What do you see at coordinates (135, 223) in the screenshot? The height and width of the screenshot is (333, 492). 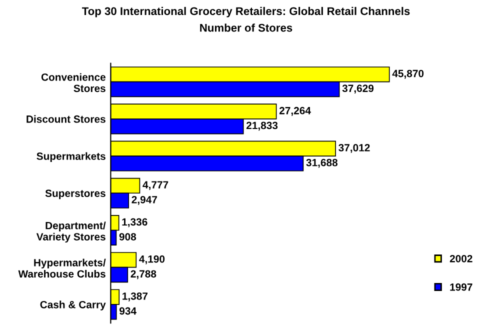 I see `data-label: 1,336` at bounding box center [135, 223].